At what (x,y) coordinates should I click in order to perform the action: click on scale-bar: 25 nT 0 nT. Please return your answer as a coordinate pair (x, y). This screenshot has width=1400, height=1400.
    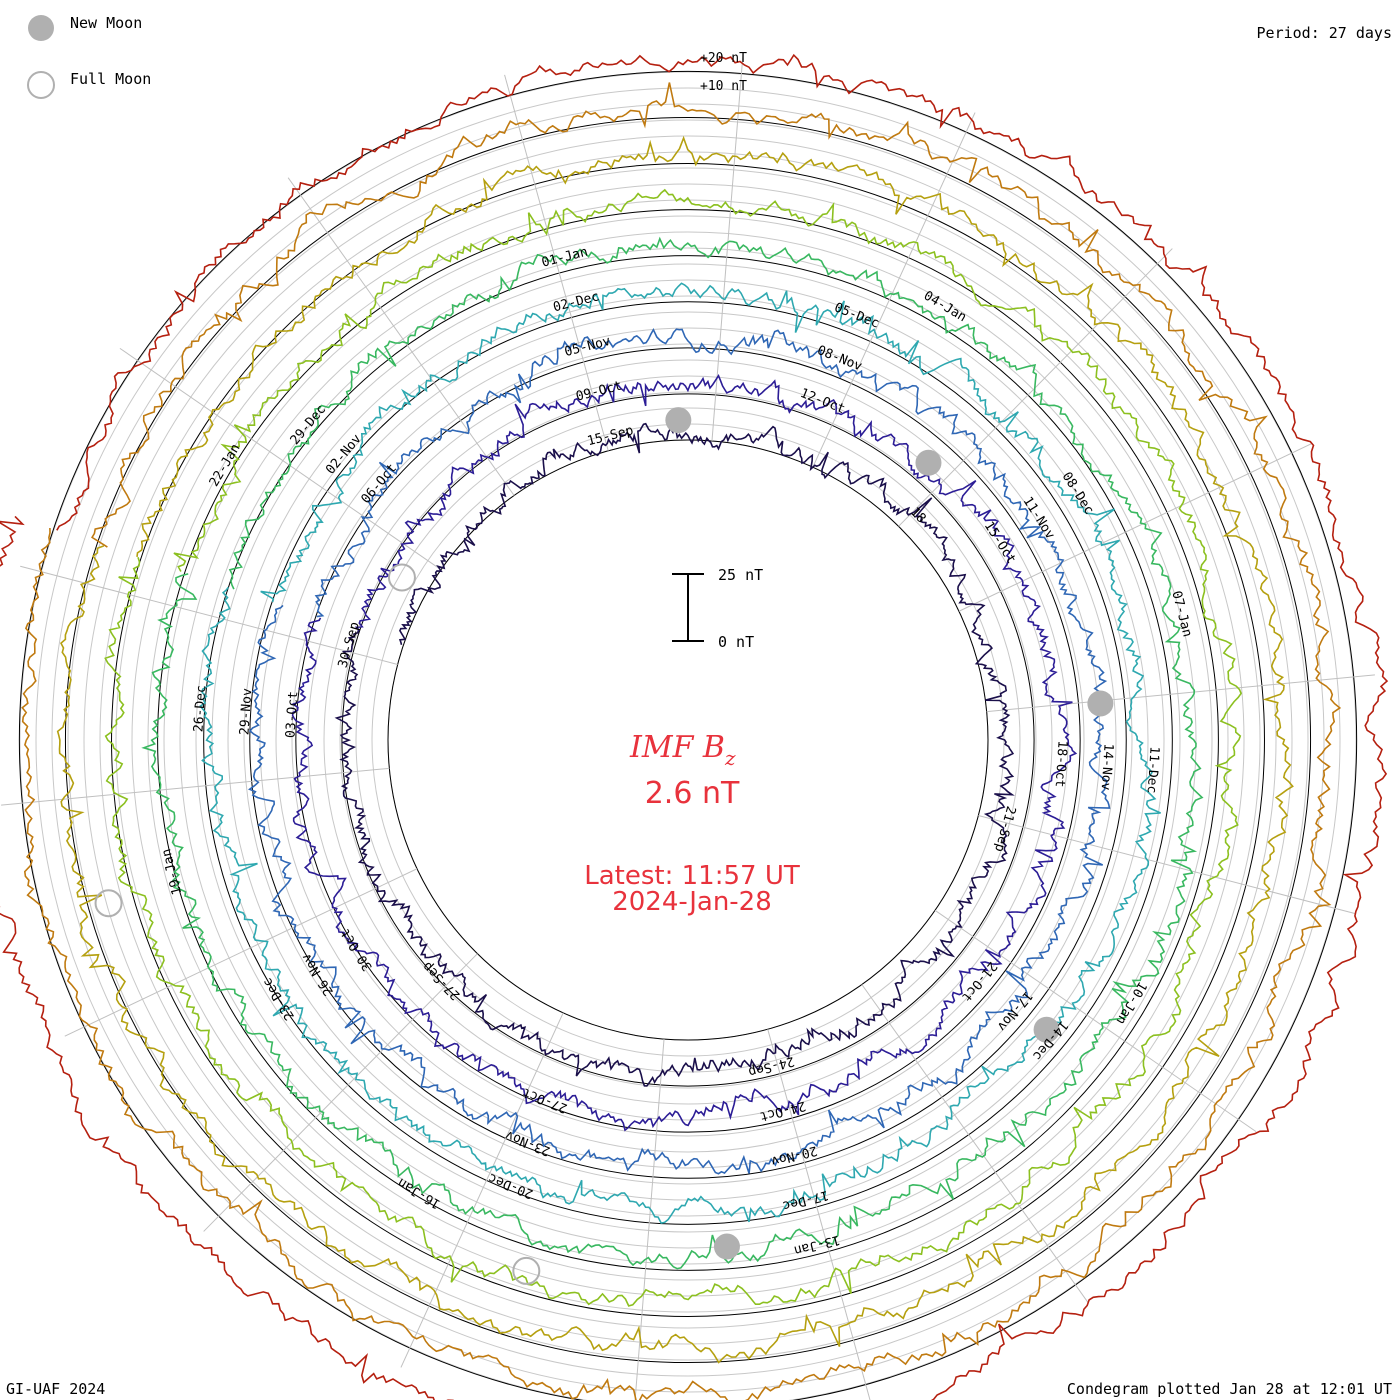
    Looking at the image, I should click on (717, 608).